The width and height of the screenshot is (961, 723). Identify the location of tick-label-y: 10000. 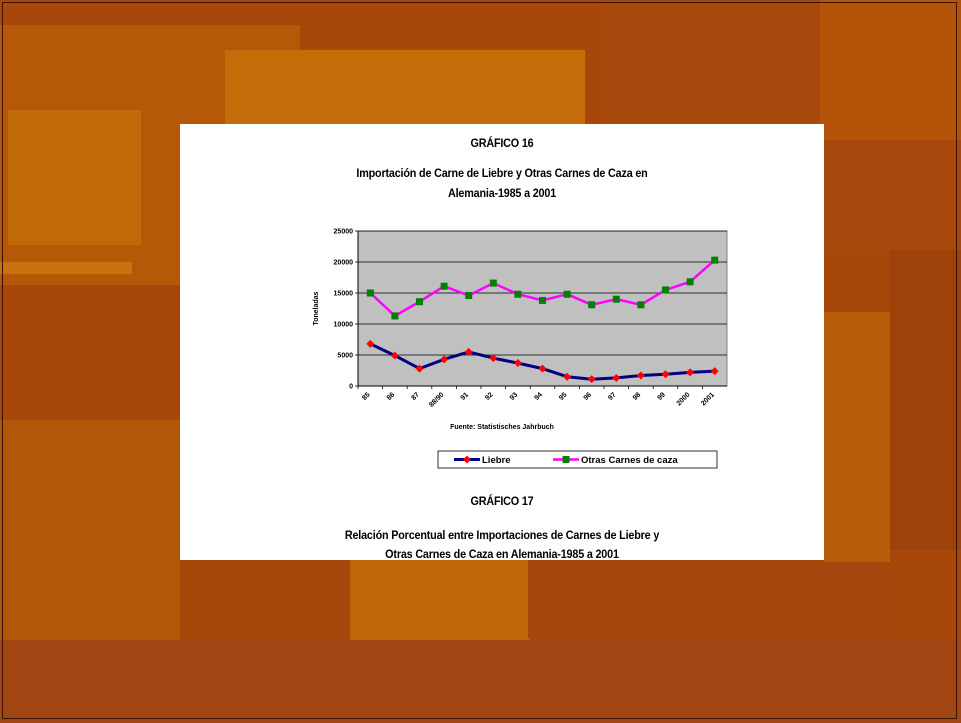
(344, 325).